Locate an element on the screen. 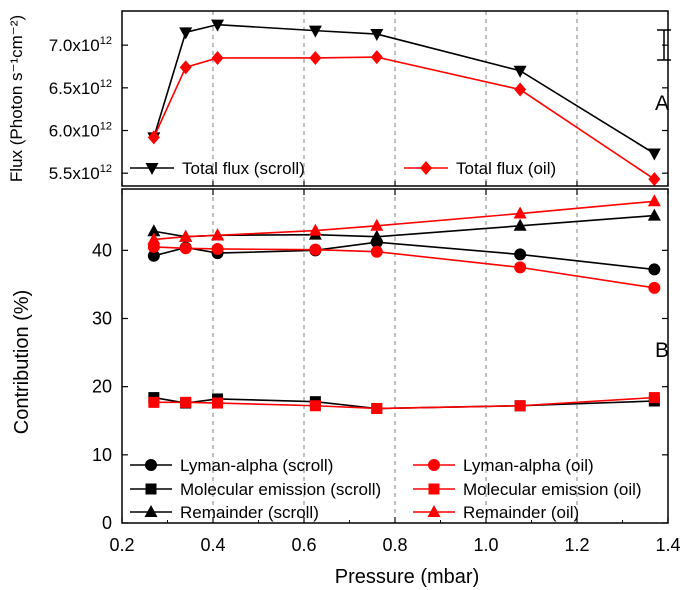 Image resolution: width=692 pixels, height=590 pixels. legend-entry-b-2: Remainder (scroll) is located at coordinates (224, 512).